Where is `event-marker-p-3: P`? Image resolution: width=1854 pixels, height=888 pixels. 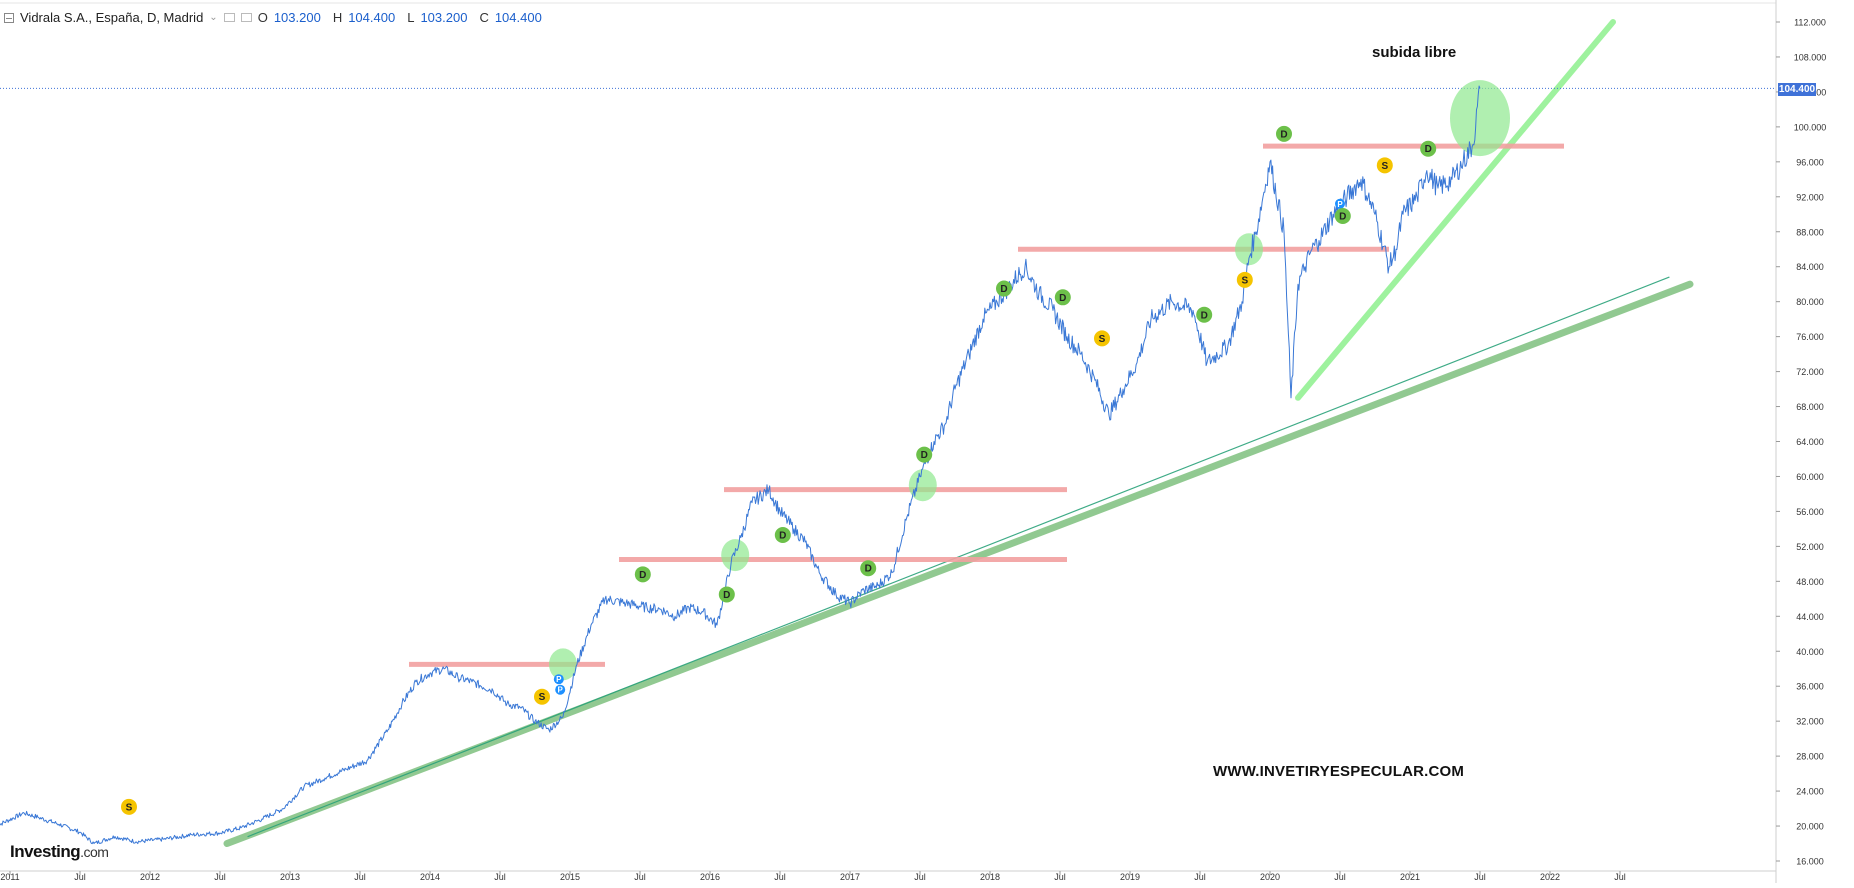
event-marker-p-3: P is located at coordinates (558, 679).